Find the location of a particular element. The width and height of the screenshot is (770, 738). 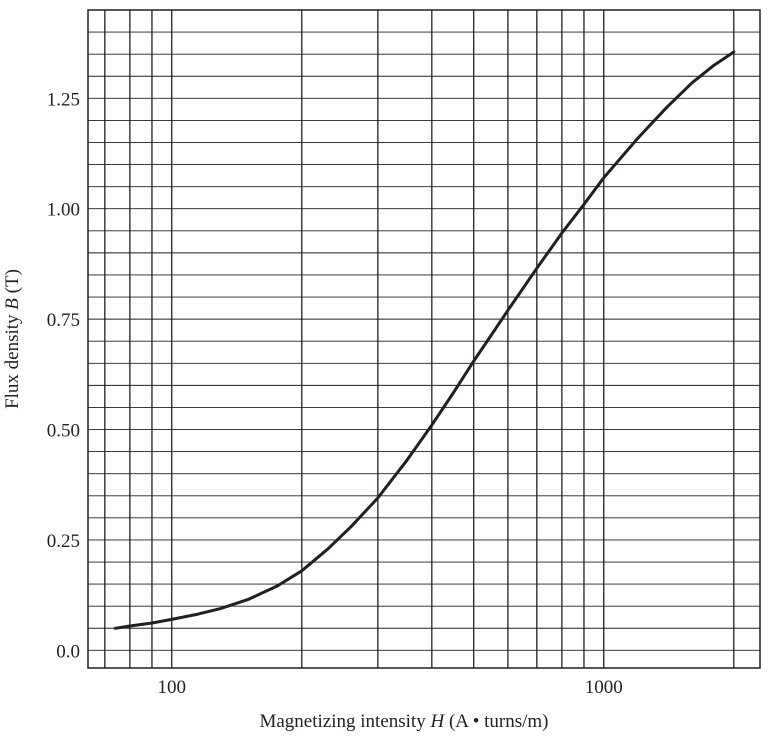

x-axis-label-variable: H is located at coordinates (437, 721).